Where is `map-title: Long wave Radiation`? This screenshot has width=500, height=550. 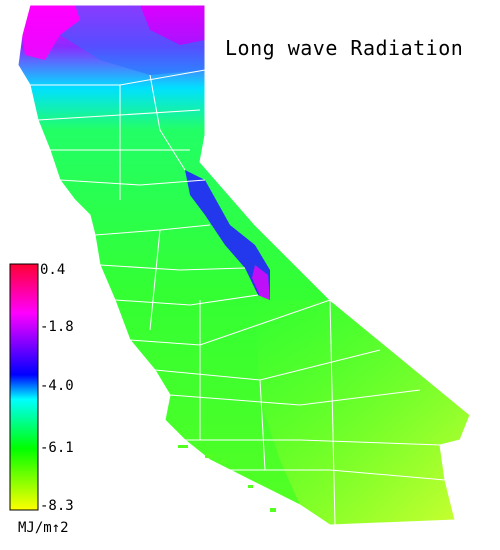
map-title: Long wave Radiation is located at coordinates (344, 48).